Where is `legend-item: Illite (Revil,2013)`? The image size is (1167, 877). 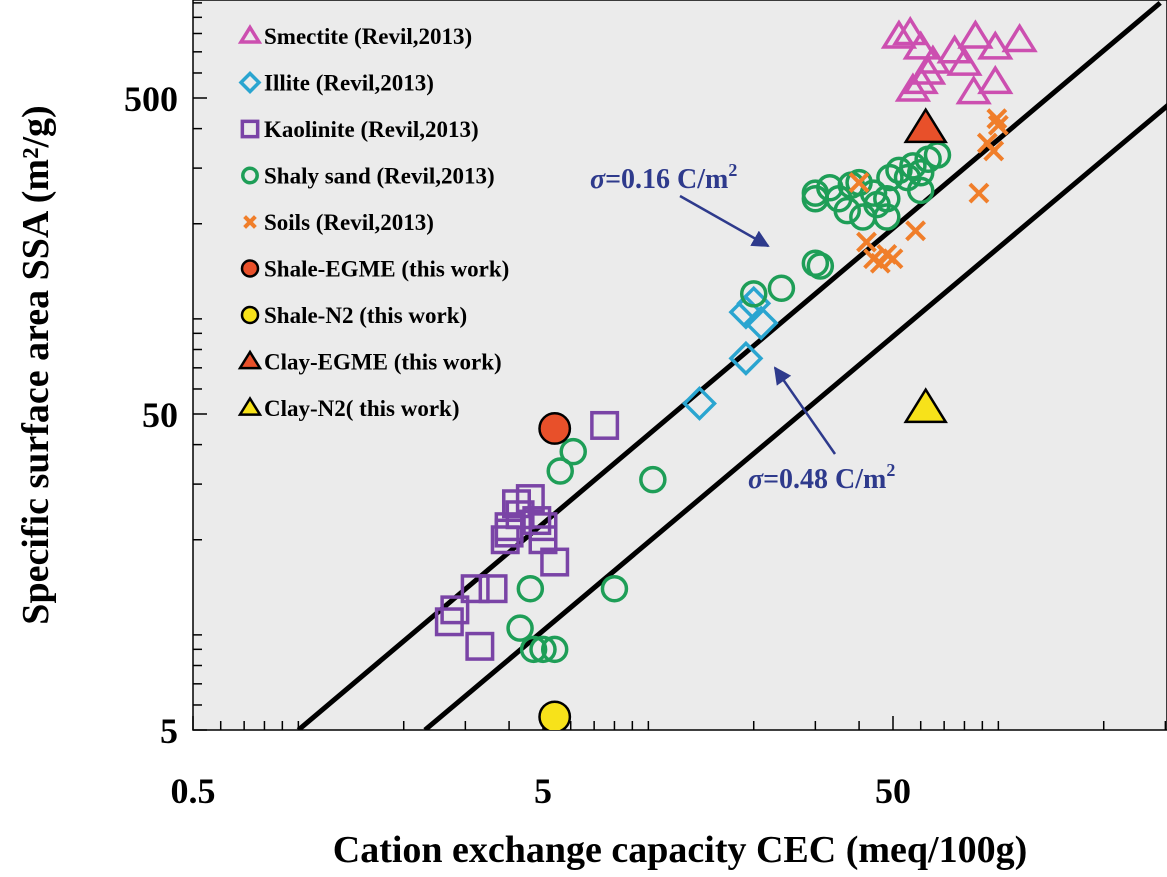
legend-item: Illite (Revil,2013) is located at coordinates (336, 83).